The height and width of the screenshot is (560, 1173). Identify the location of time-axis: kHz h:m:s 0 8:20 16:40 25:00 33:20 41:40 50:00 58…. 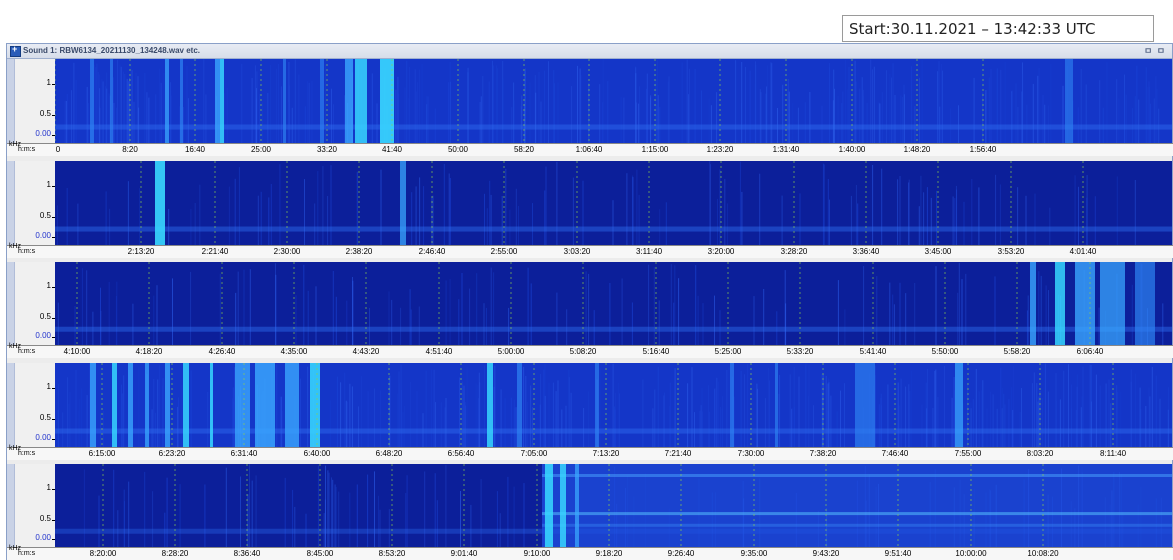
(590, 148).